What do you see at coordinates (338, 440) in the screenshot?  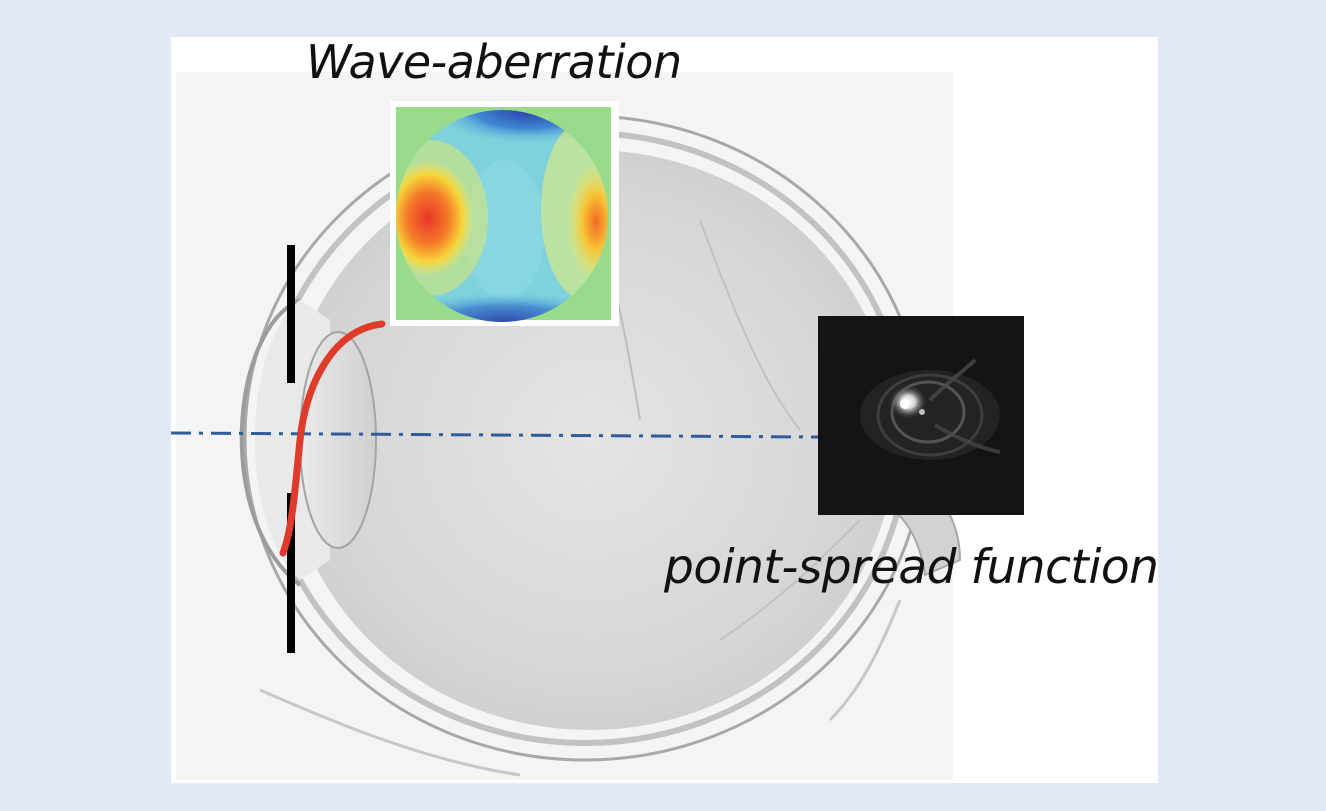 I see `crystalline-lens` at bounding box center [338, 440].